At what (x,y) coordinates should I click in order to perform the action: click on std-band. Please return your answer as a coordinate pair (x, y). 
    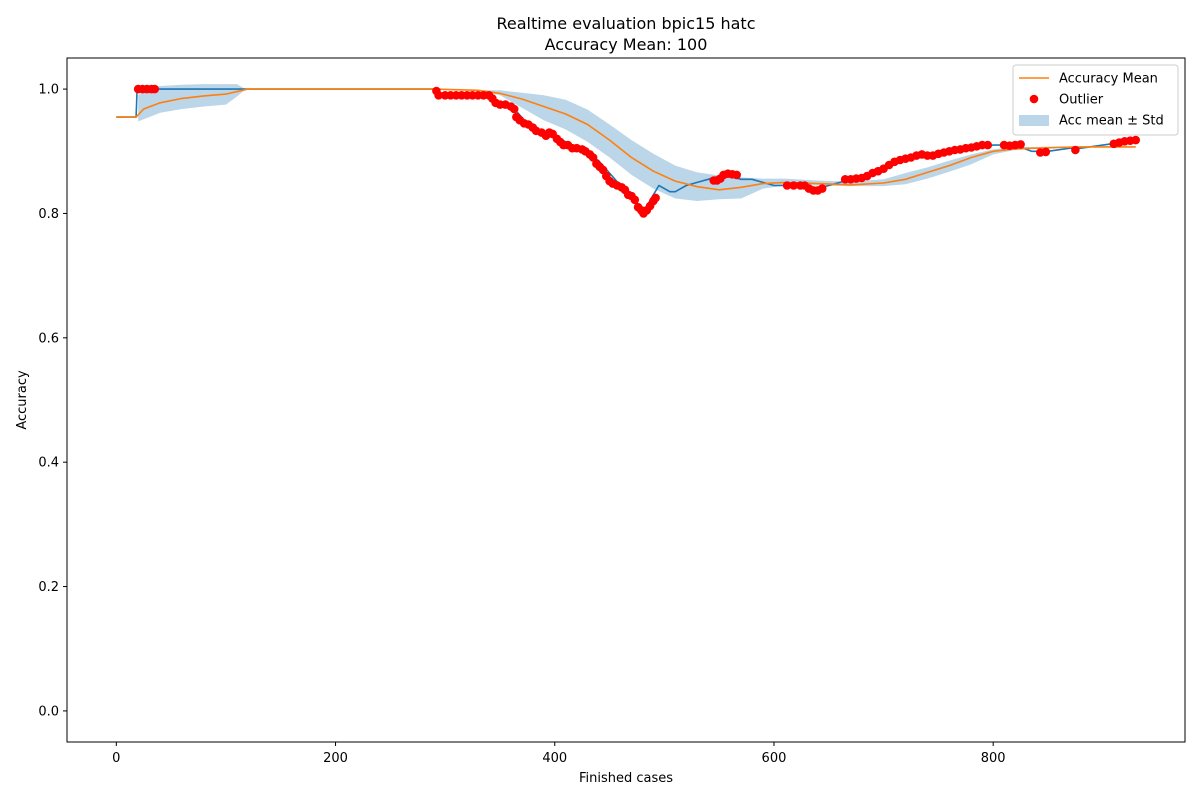
    Looking at the image, I should click on (637, 142).